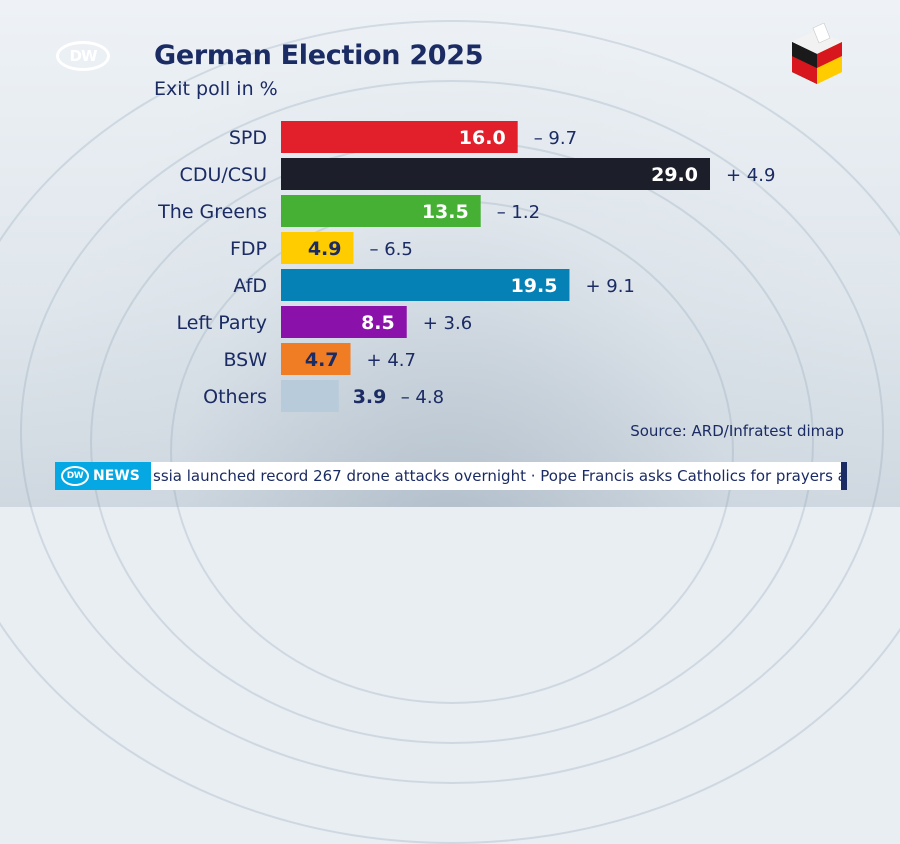 This screenshot has width=900, height=844. I want to click on bar-fdp, so click(317, 248).